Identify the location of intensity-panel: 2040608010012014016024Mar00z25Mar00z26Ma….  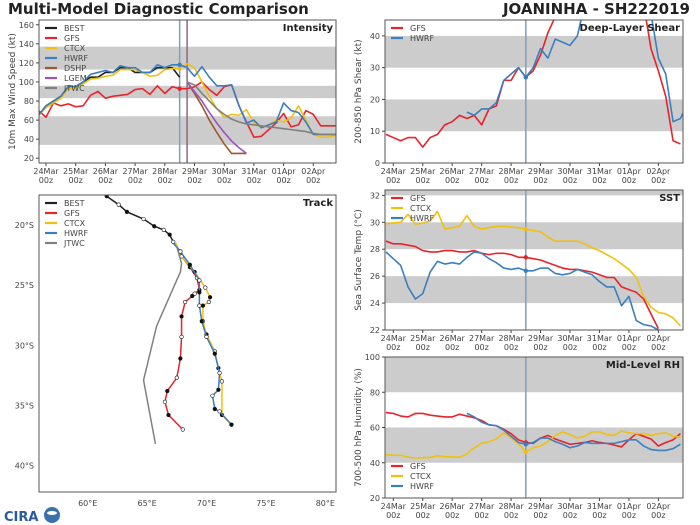
(172, 102).